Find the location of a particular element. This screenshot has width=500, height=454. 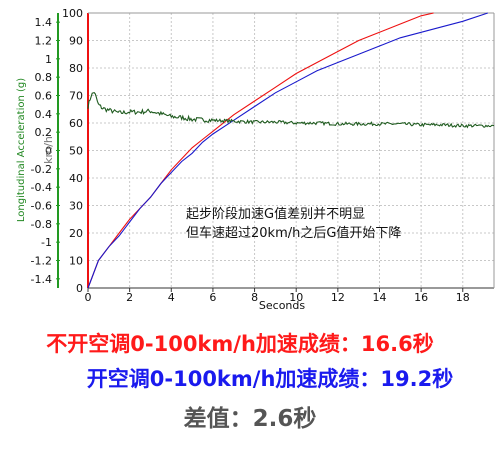

y-left-tick-label: -0.2 is located at coordinates (41, 169).